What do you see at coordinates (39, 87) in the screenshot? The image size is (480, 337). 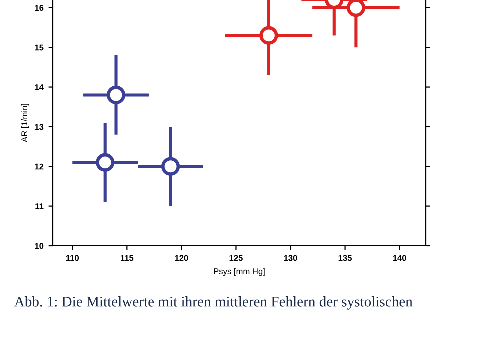 I see `y-tick-label: 14` at bounding box center [39, 87].